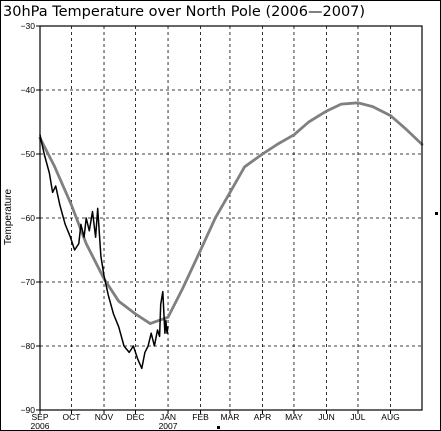  What do you see at coordinates (72, 417) in the screenshot?
I see `x-tick-label: OCT` at bounding box center [72, 417].